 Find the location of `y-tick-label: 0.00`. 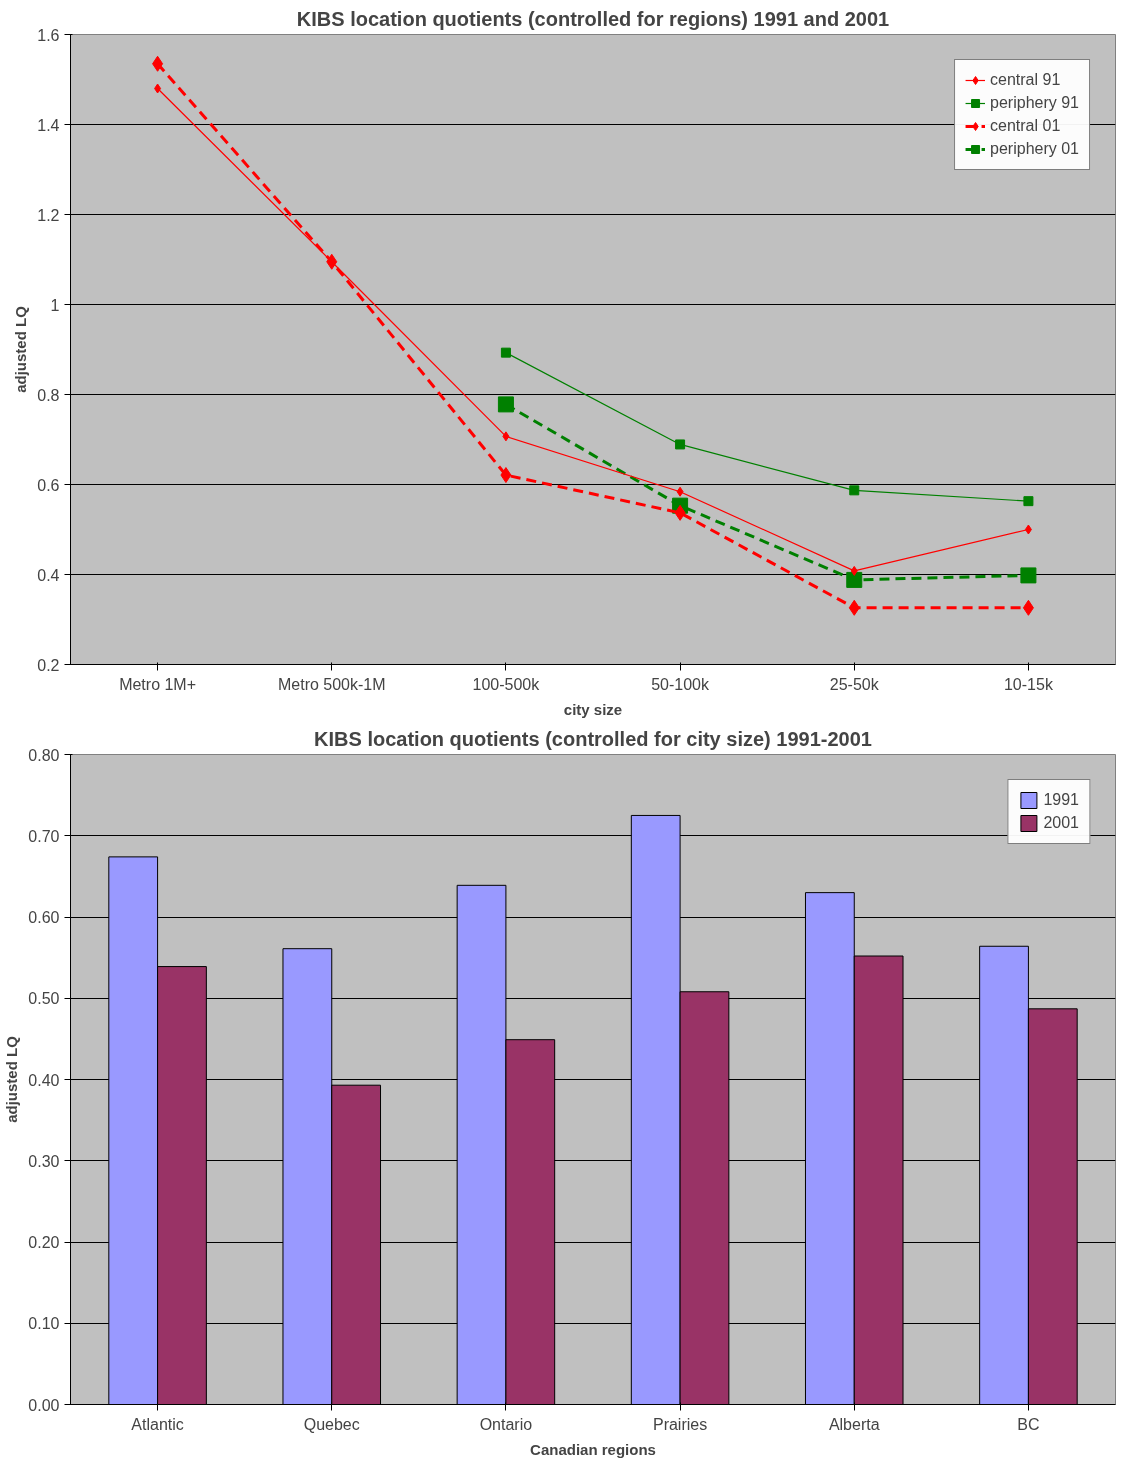

y-tick-label: 0.00 is located at coordinates (44, 1405).